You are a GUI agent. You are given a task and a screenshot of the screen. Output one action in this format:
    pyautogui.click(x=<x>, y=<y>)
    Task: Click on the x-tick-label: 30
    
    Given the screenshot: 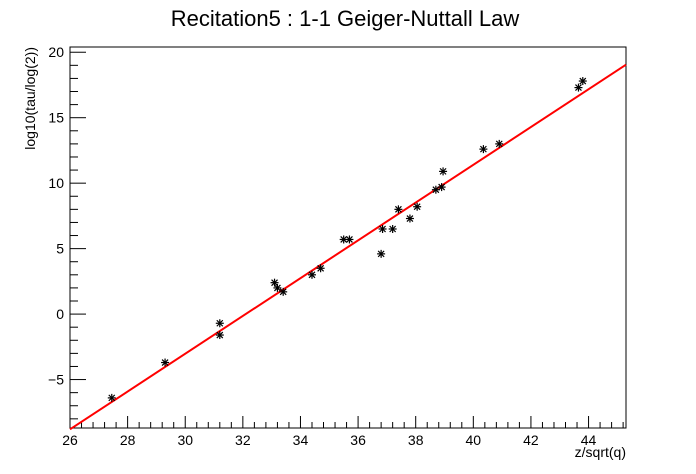 What is the action you would take?
    pyautogui.click(x=185, y=440)
    